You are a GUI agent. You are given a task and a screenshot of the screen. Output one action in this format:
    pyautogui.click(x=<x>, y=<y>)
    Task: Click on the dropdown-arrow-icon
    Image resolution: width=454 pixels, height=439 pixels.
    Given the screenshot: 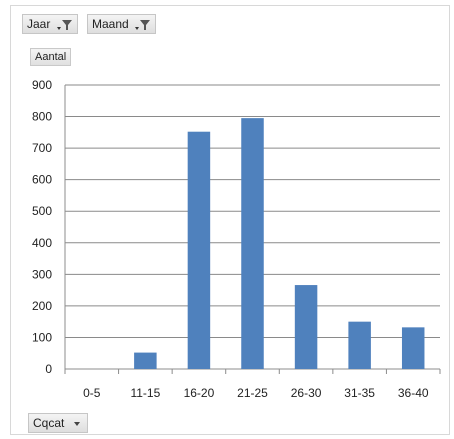 What is the action you would take?
    pyautogui.click(x=76, y=423)
    